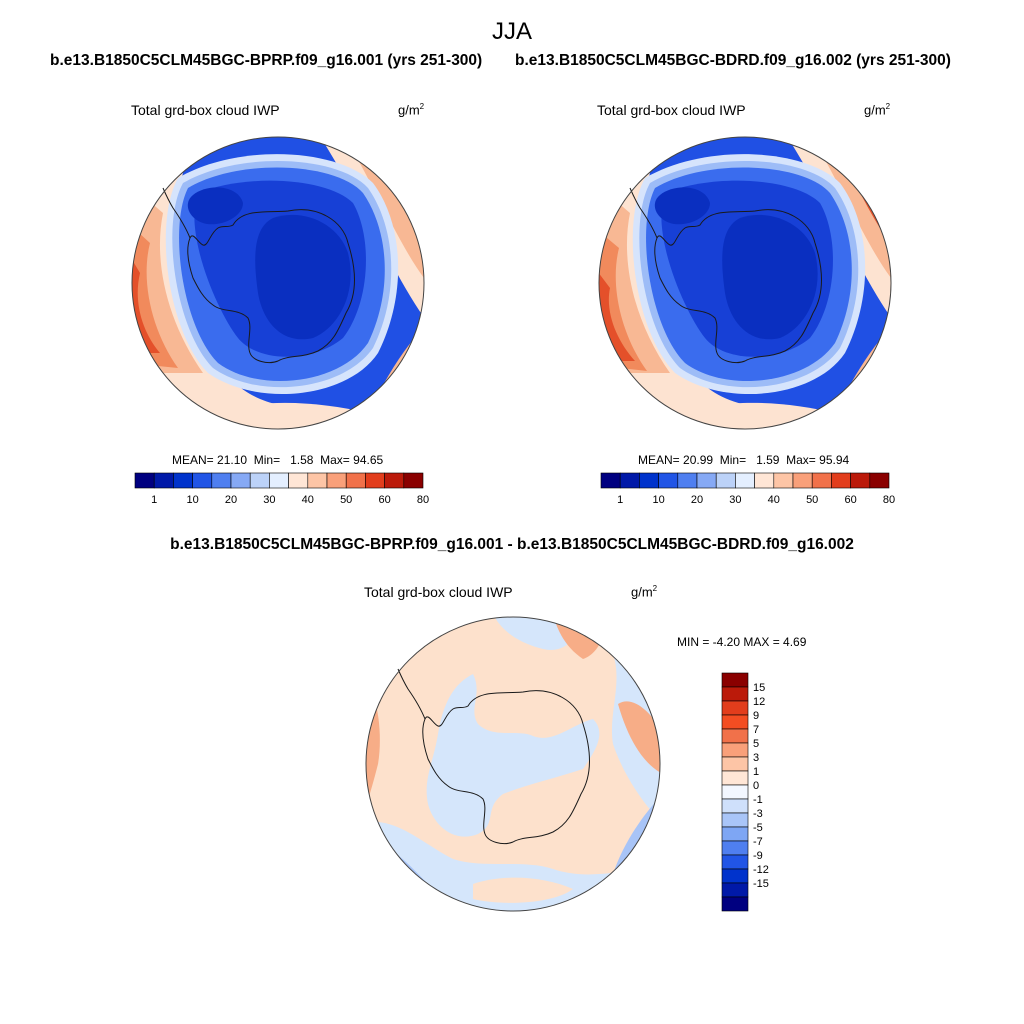 The width and height of the screenshot is (1024, 1024). What do you see at coordinates (759, 702) in the screenshot?
I see `colorbar-tick-label: 12` at bounding box center [759, 702].